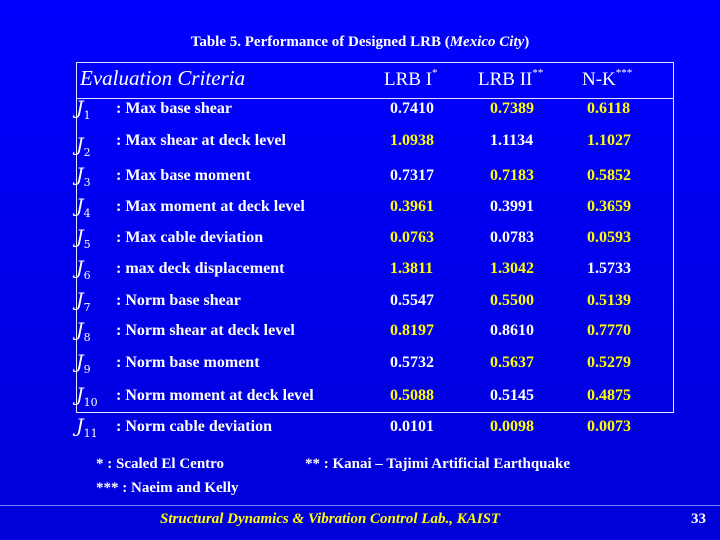 This screenshot has width=720, height=540. I want to click on criterion-label: : Max base moment, so click(183, 175).